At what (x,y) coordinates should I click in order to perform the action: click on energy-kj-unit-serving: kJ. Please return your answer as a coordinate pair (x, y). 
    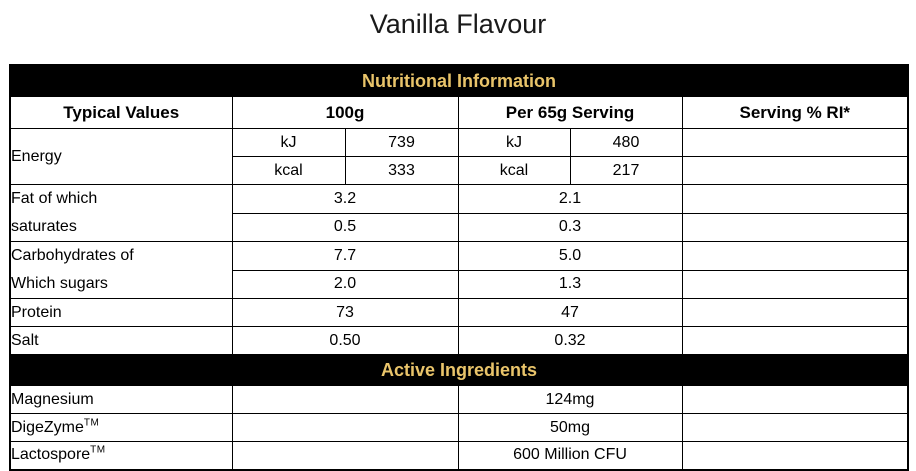
    Looking at the image, I should click on (514, 142).